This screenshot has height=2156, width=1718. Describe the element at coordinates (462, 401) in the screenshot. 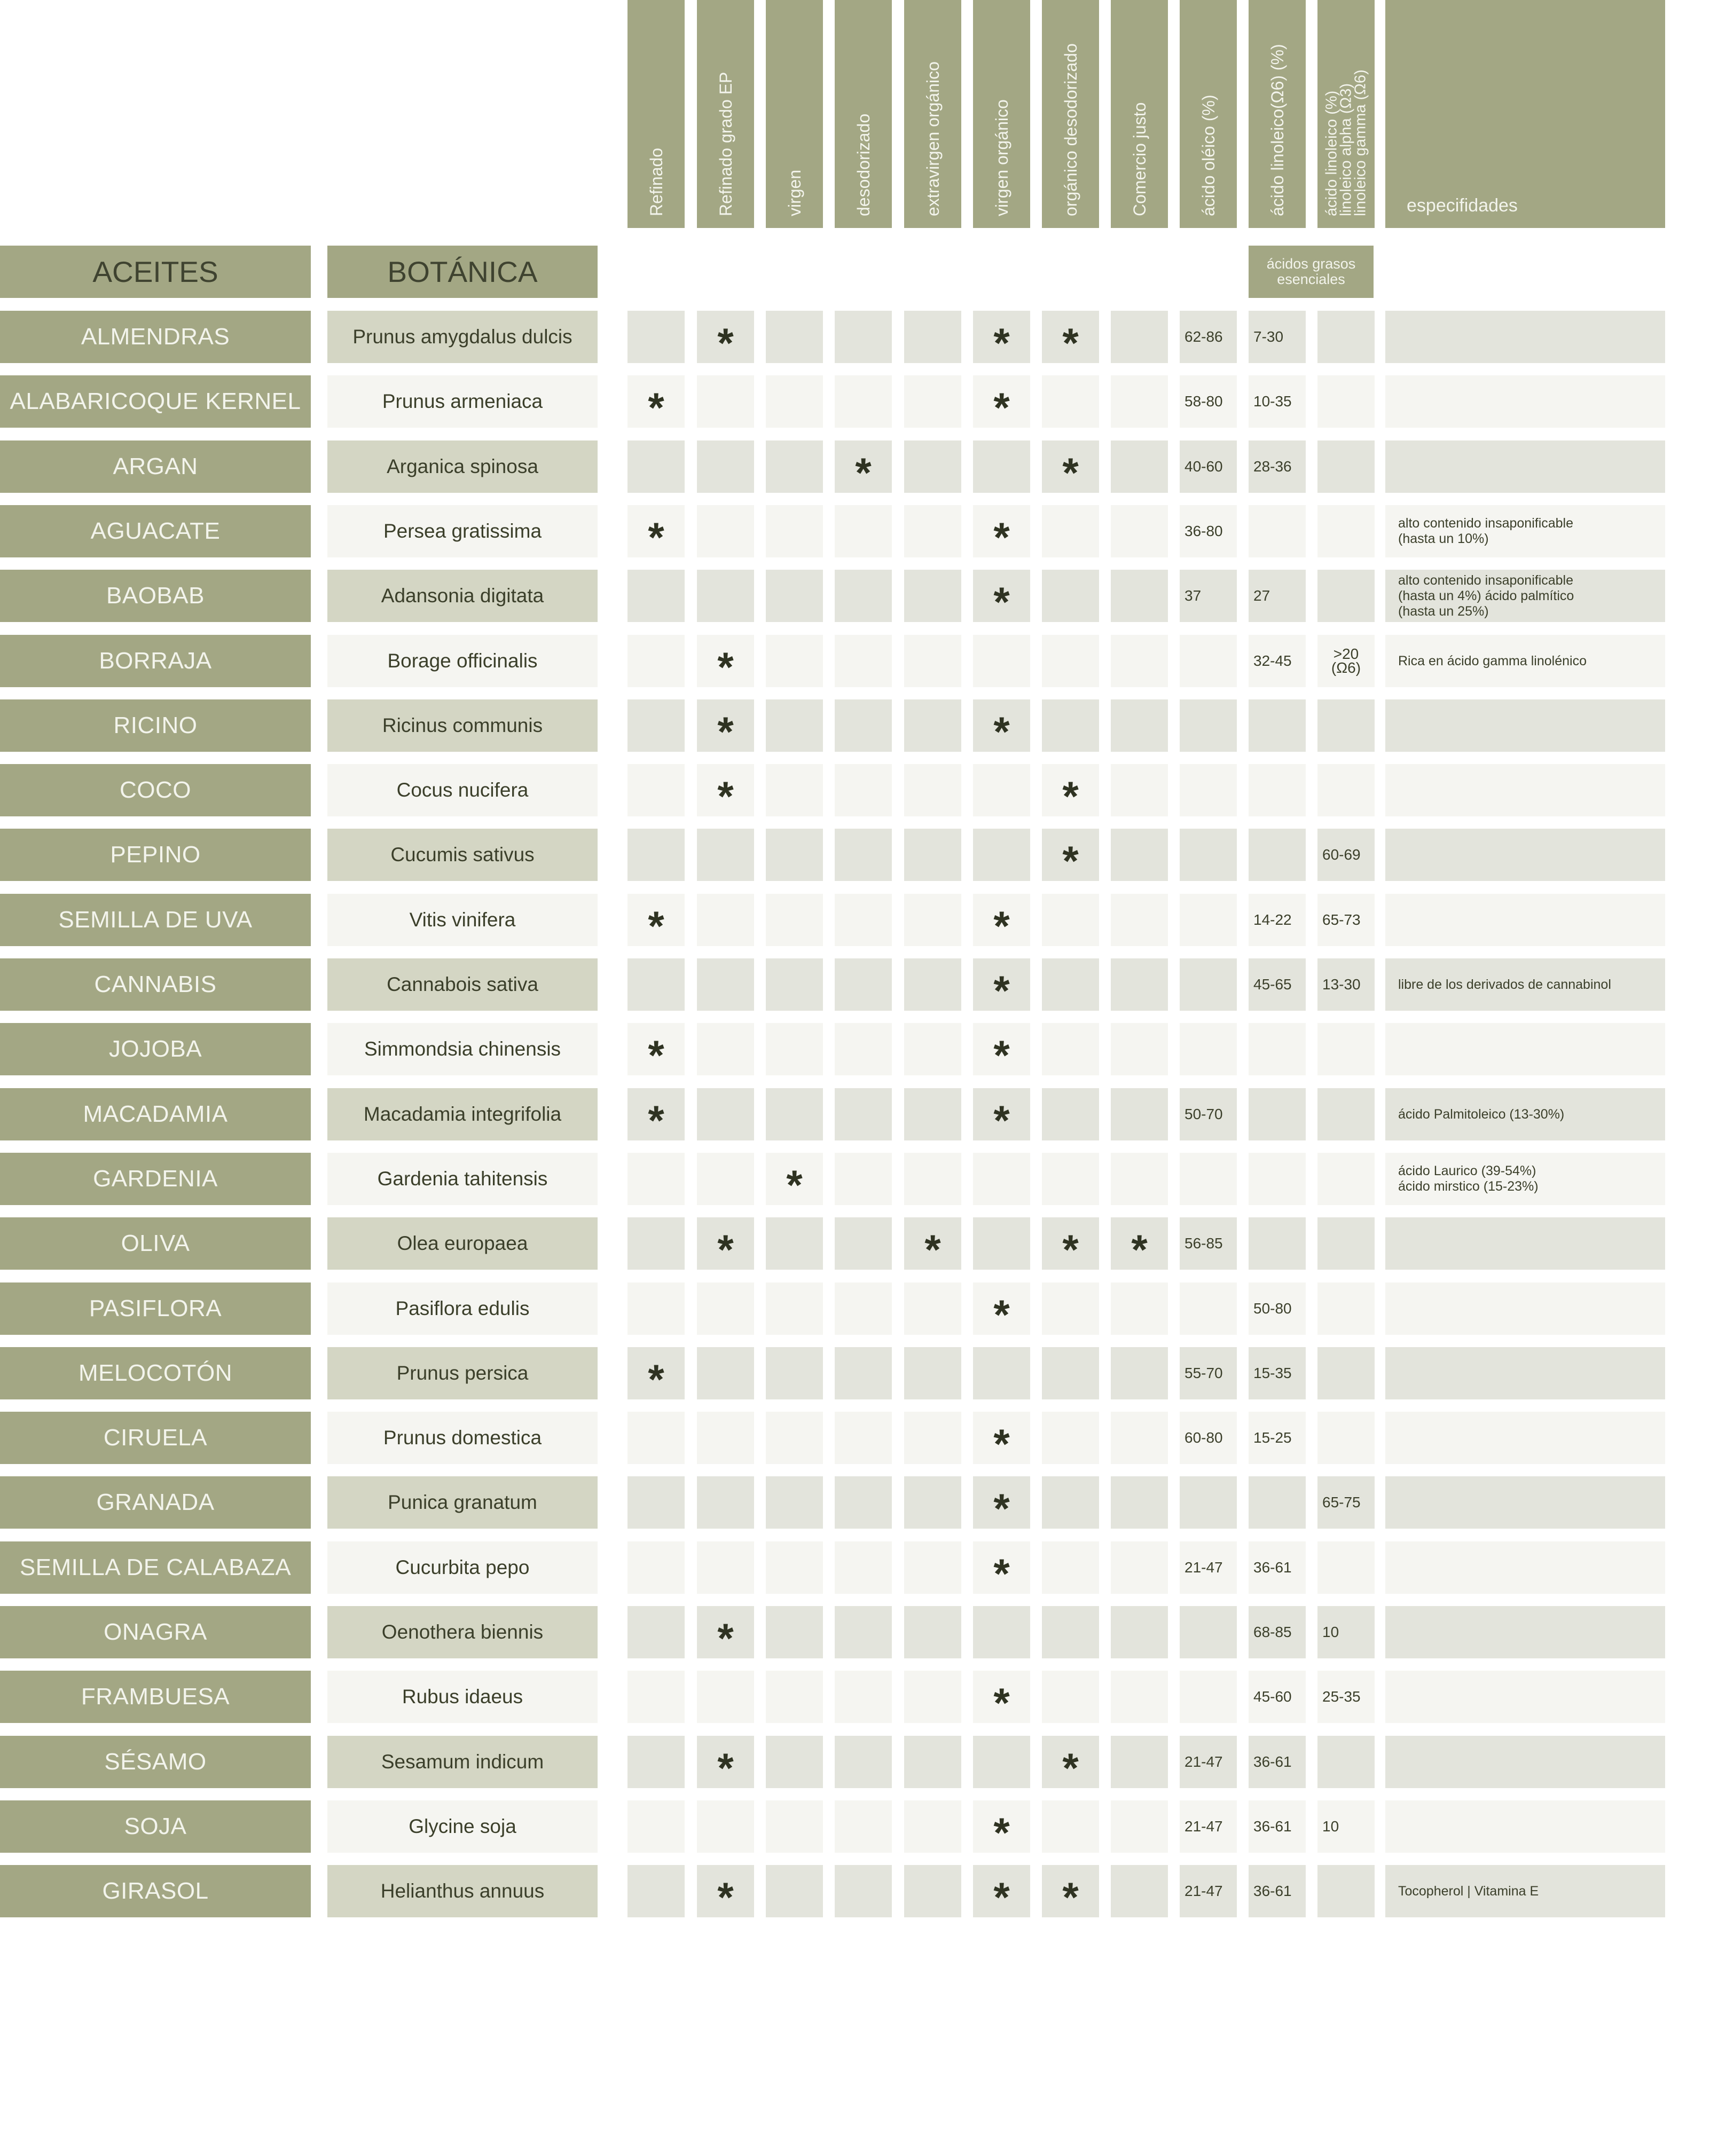

I see `botanical-name: Prunus armeniaca` at that location.